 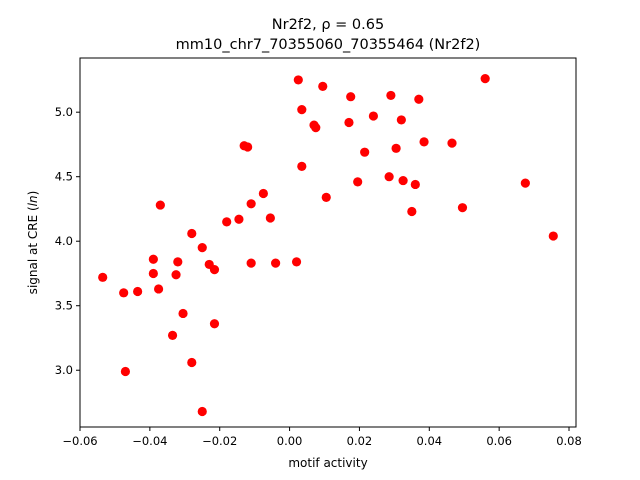 I want to click on y-tick-label: 4.5, so click(x=64, y=177).